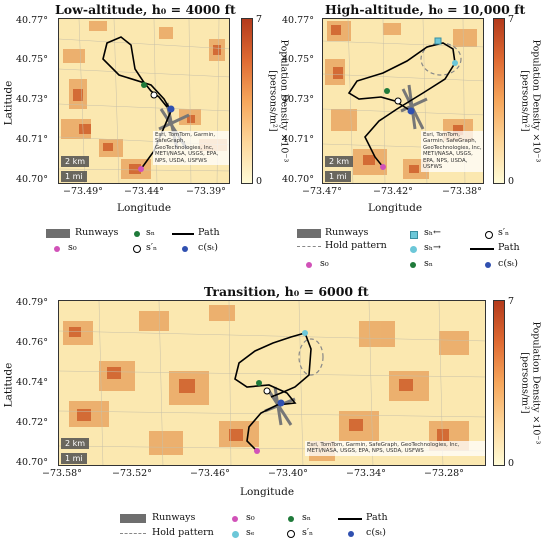 Image resolution: width=550 pixels, height=547 pixels. What do you see at coordinates (286, 291) in the screenshot?
I see `panel-trans-title: Transition, h₀ = 6000 ft` at bounding box center [286, 291].